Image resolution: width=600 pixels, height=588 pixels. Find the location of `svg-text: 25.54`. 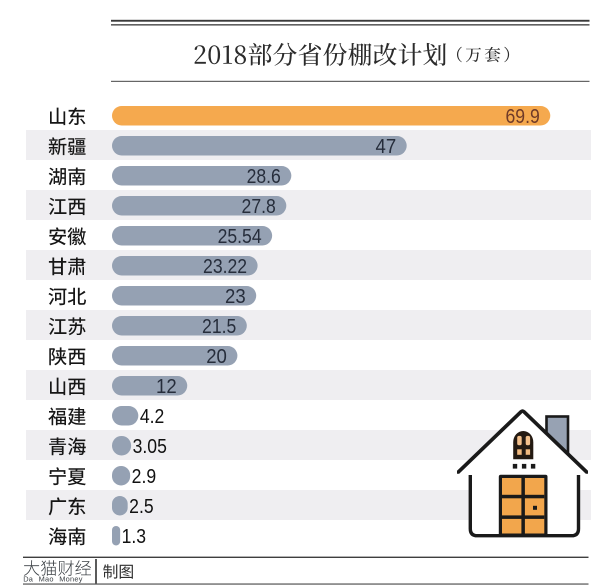

svg-text: 25.54 is located at coordinates (240, 237).